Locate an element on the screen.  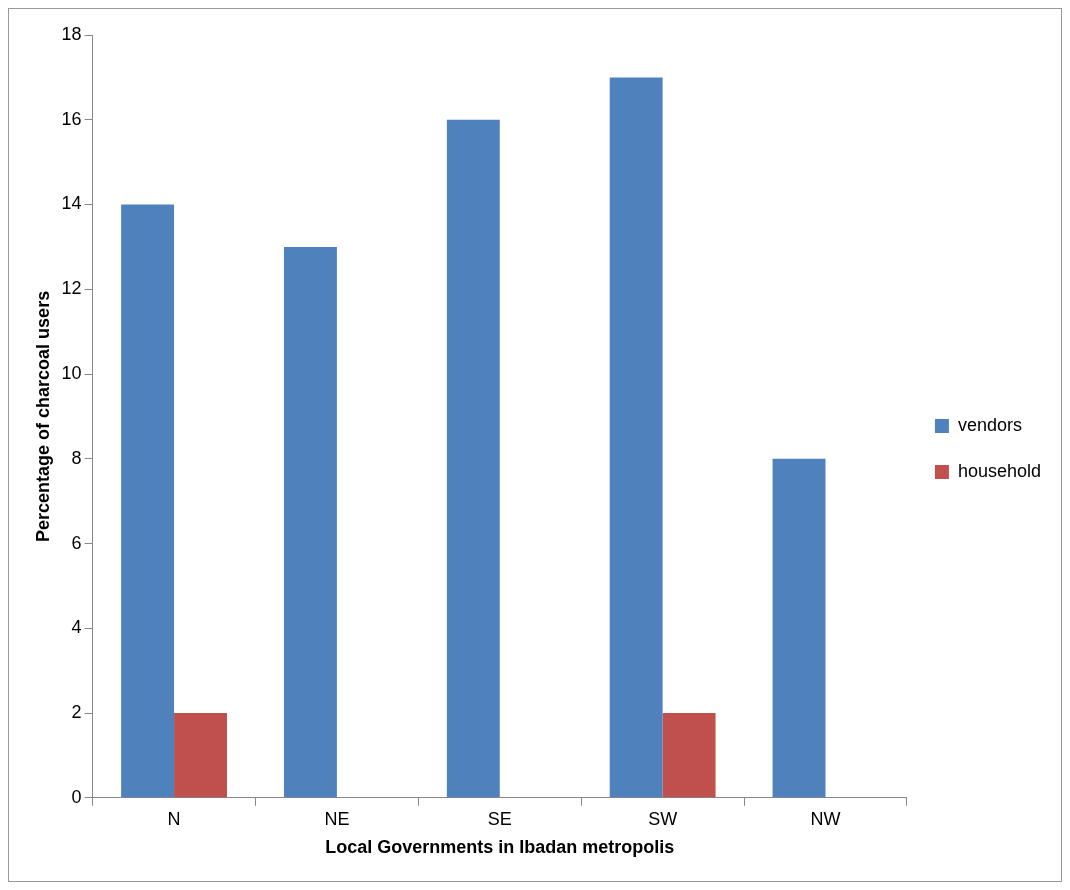
y-tick-label: 0 is located at coordinates (76, 796).